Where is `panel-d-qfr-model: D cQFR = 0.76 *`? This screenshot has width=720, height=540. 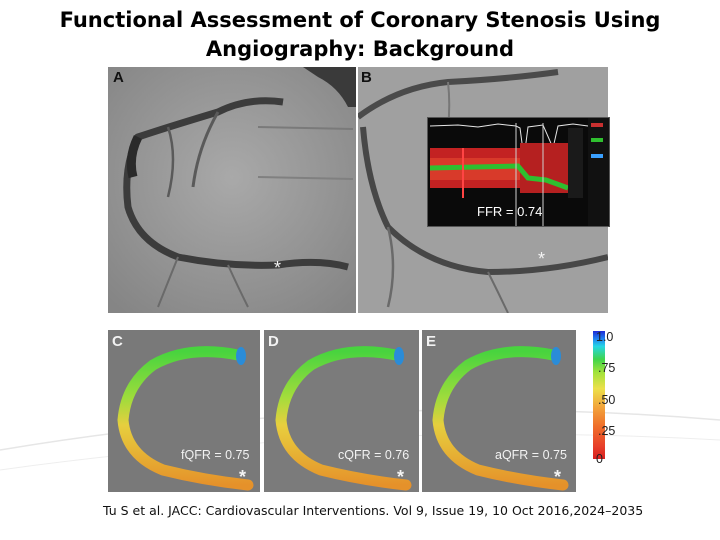 panel-d-qfr-model: D cQFR = 0.76 * is located at coordinates (341, 411).